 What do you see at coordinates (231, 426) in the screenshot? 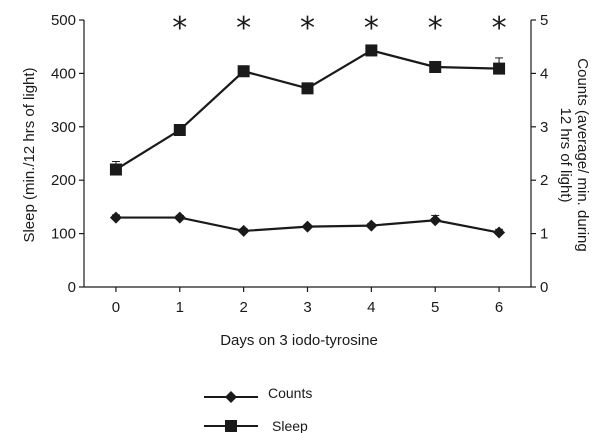
I see `legend-marker-sleep` at bounding box center [231, 426].